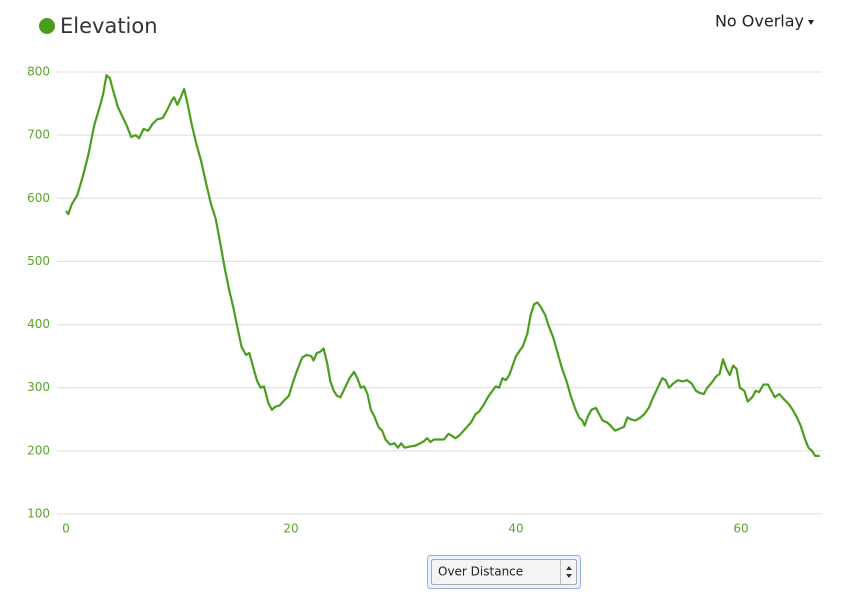  I want to click on x-tick-label: 0, so click(66, 529).